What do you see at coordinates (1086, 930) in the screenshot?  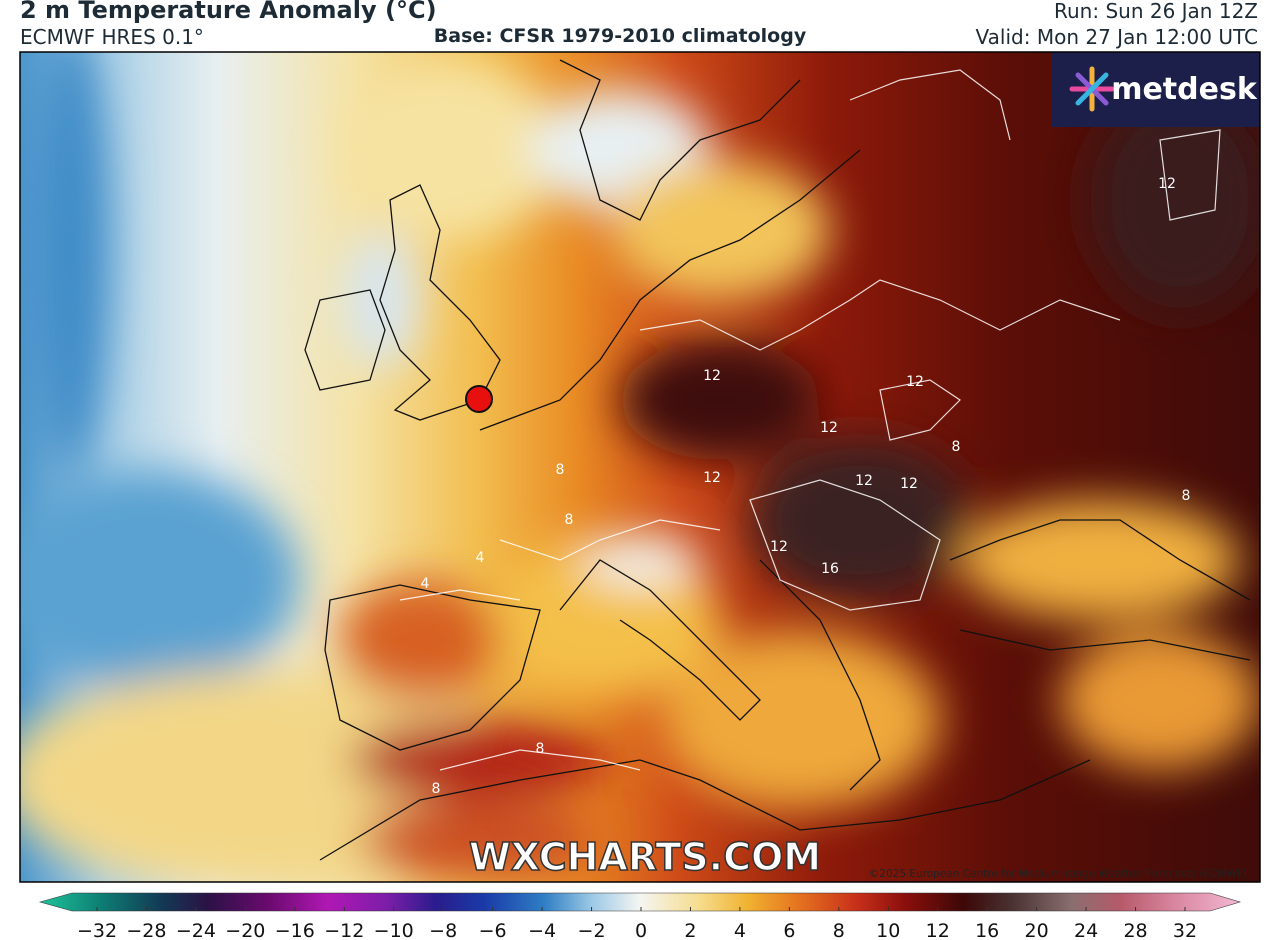 I see `colorbar-tick-label: 24` at bounding box center [1086, 930].